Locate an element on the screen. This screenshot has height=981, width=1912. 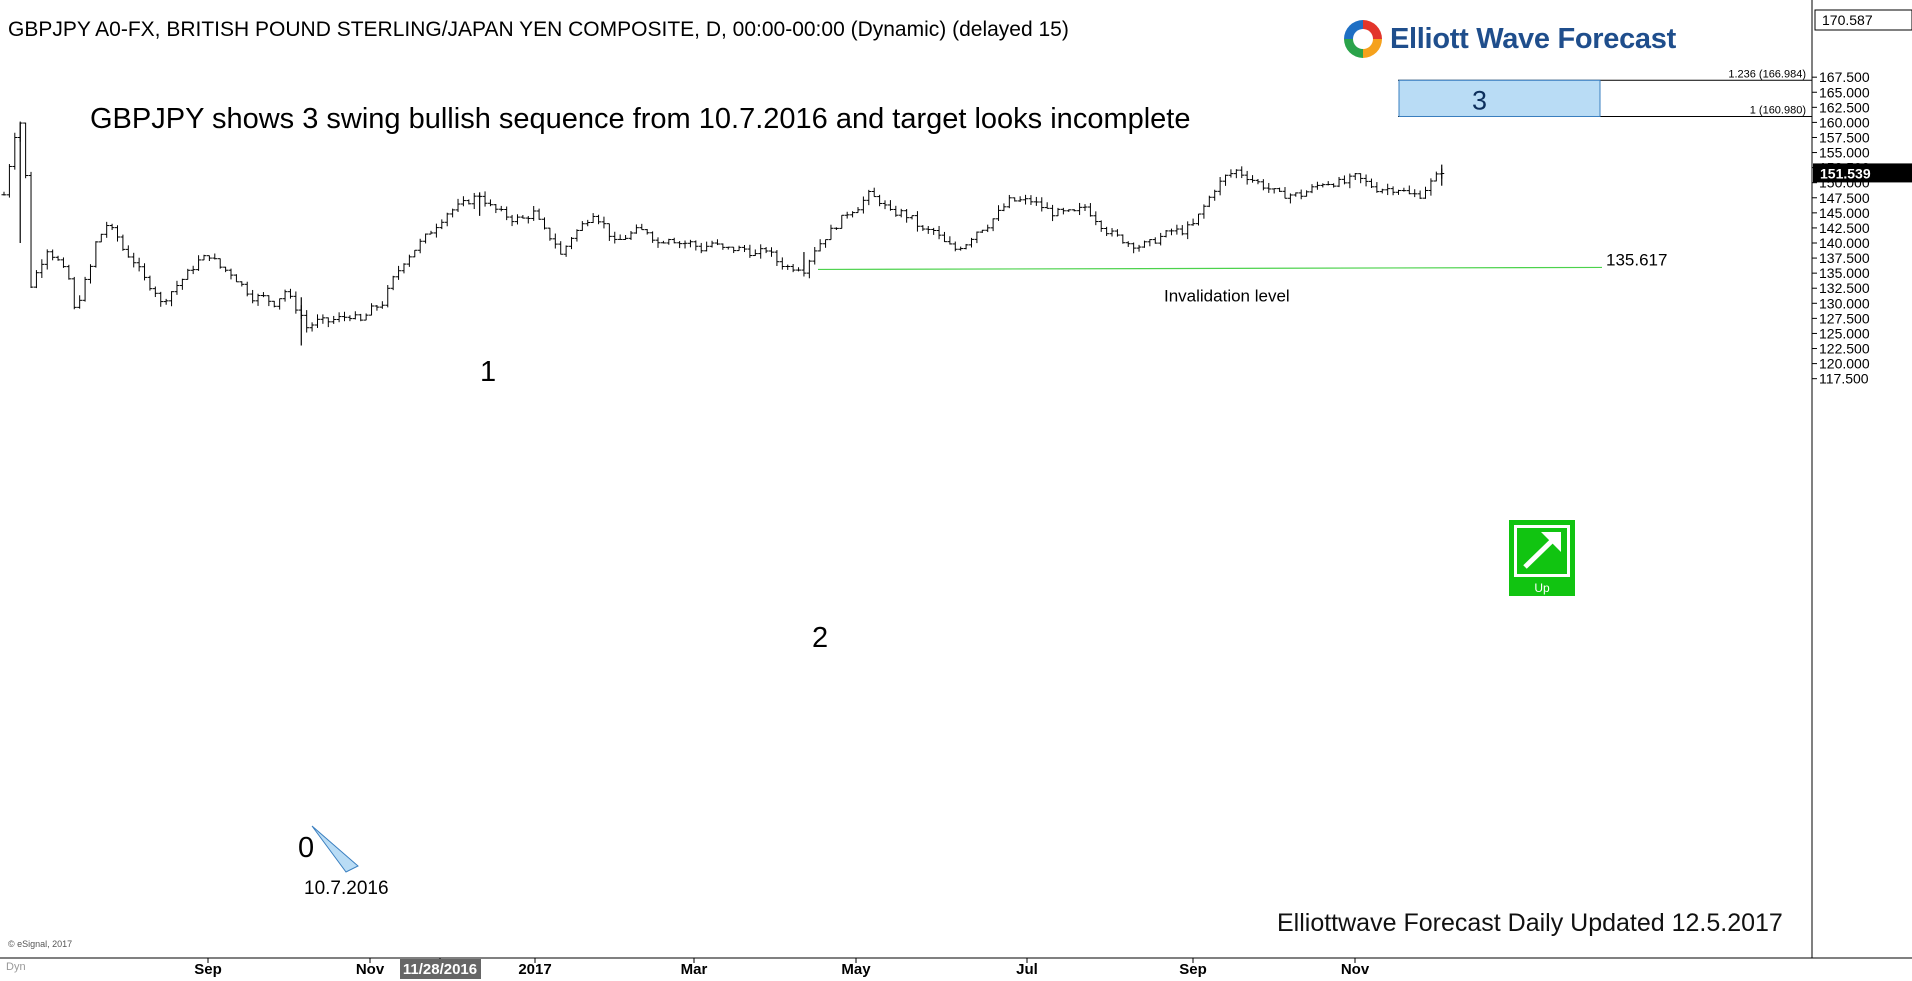
x-tick-label: Jul is located at coordinates (1027, 969).